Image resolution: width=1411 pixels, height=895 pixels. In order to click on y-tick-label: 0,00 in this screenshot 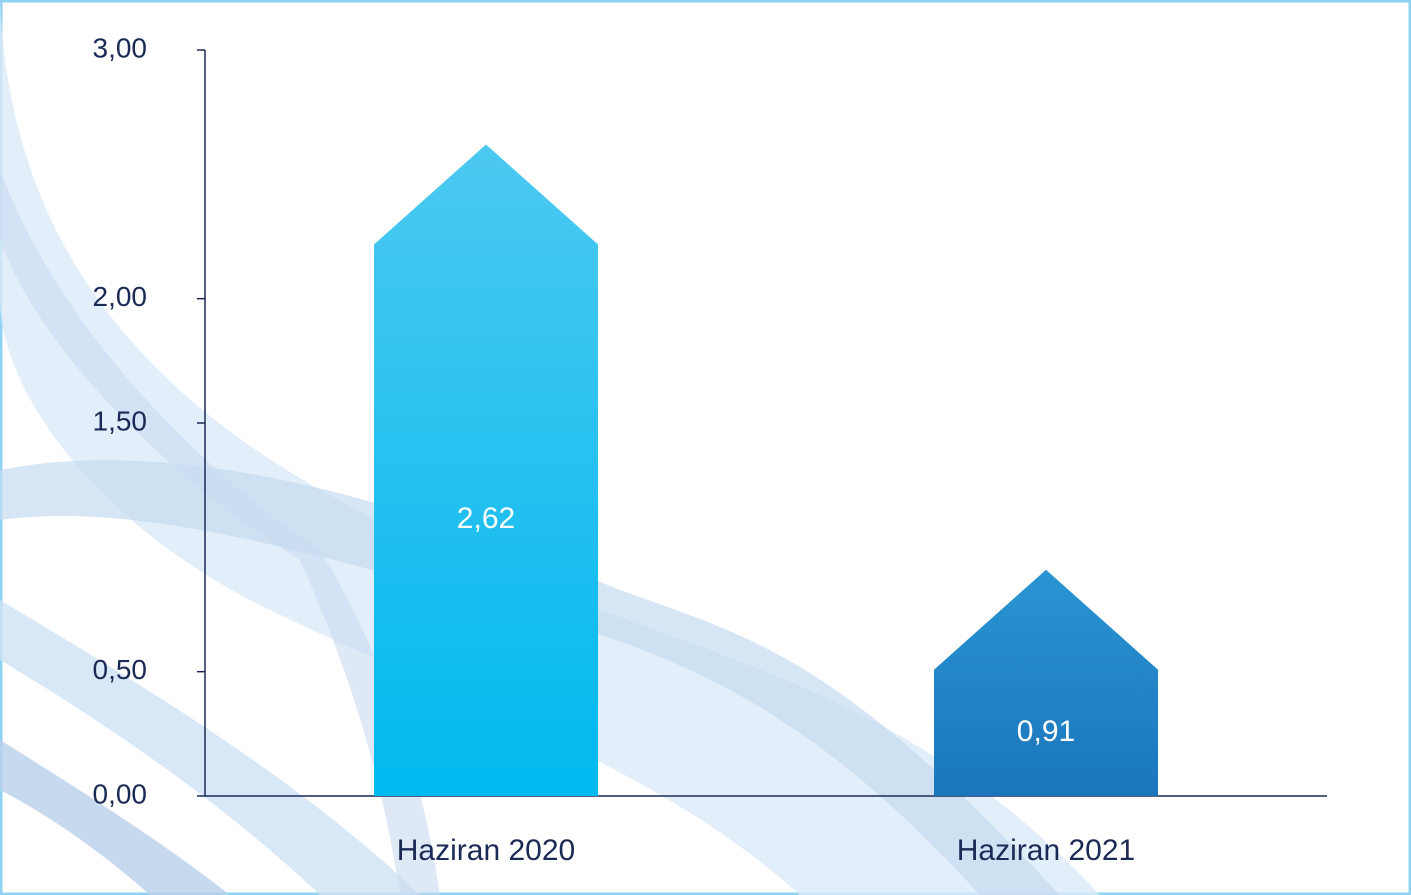, I will do `click(120, 793)`.